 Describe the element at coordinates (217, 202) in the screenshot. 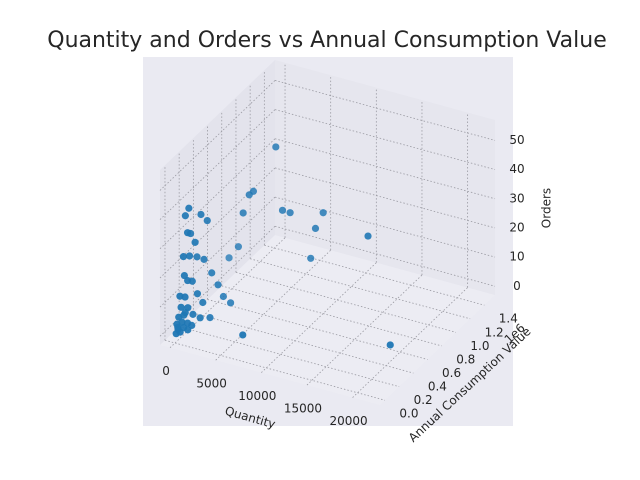

I see `left-pane` at that location.